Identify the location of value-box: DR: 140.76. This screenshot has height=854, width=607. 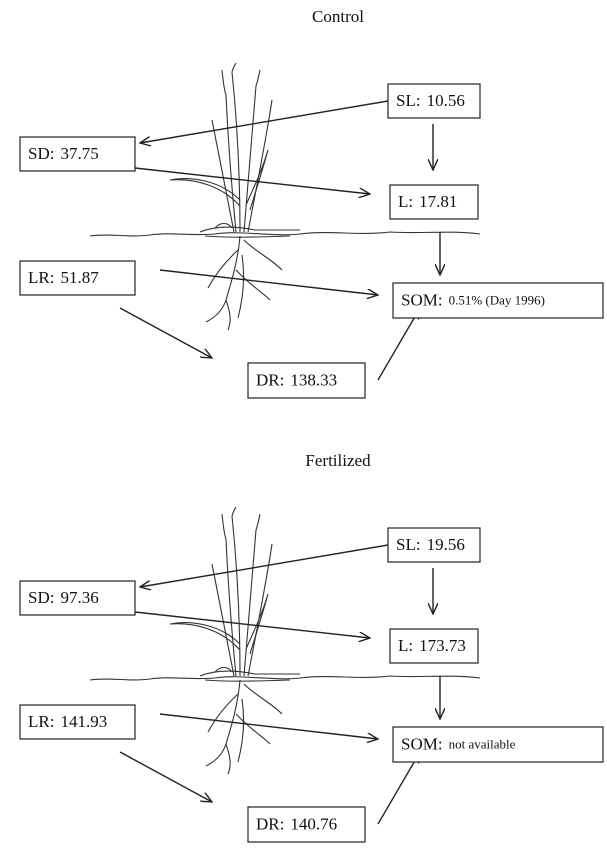
(306, 824).